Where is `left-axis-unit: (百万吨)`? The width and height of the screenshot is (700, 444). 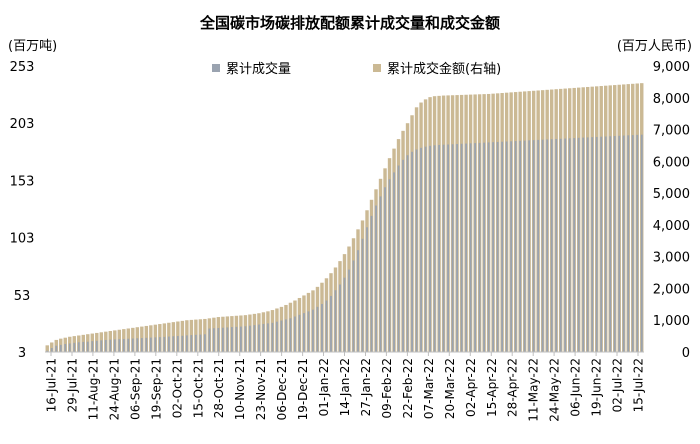
left-axis-unit: (百万吨) is located at coordinates (32, 46).